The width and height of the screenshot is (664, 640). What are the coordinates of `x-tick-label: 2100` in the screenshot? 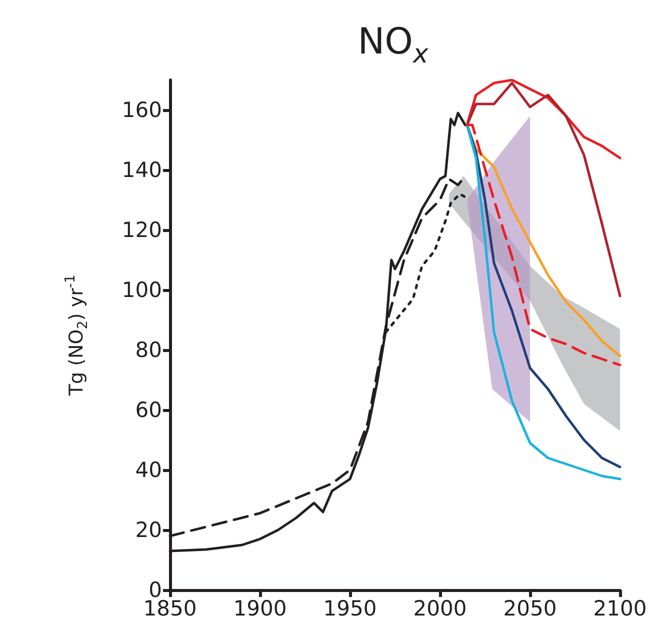 It's located at (620, 608).